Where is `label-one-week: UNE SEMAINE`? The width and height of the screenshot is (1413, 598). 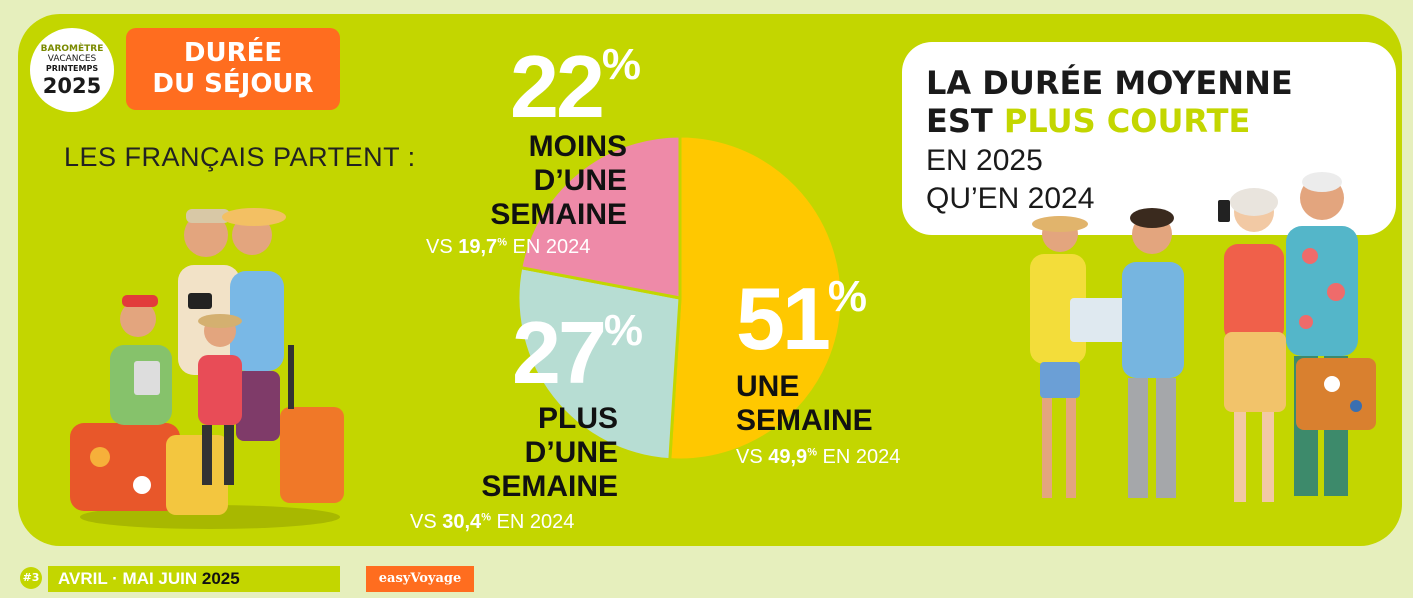
label-one-week: UNE SEMAINE is located at coordinates (804, 404).